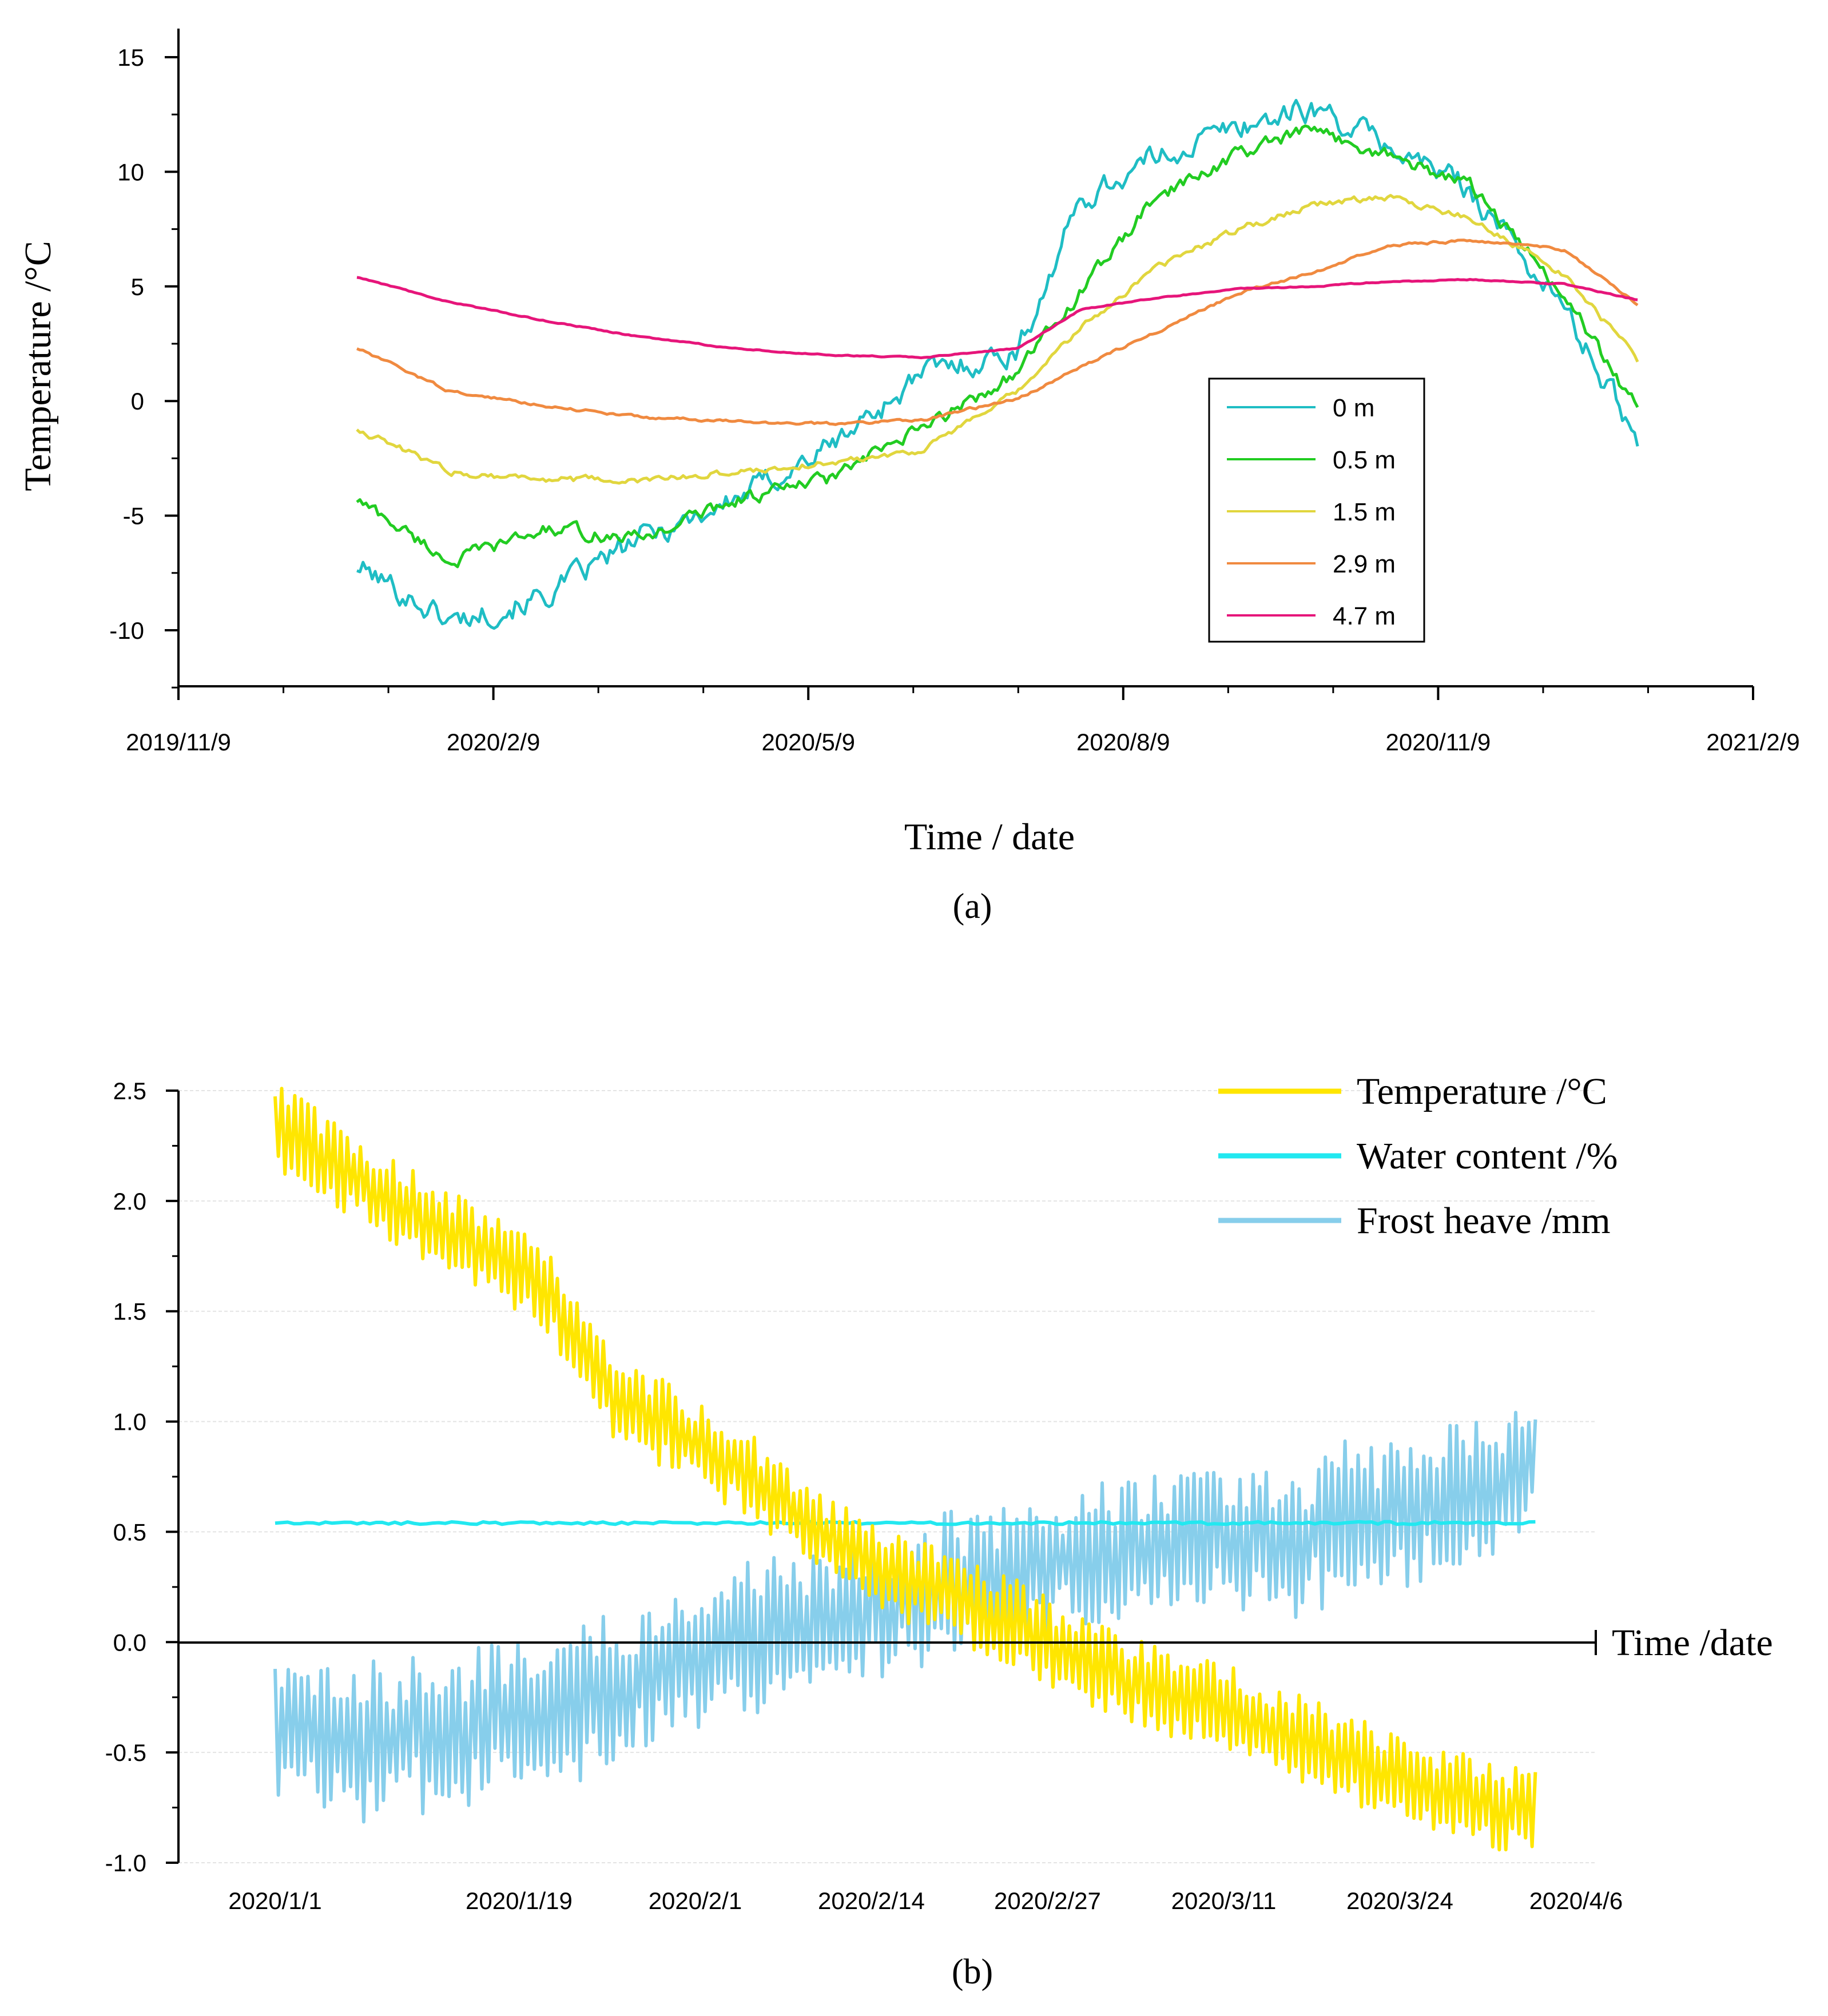 Image resolution: width=1828 pixels, height=2016 pixels. I want to click on a-x-tick-label: 2020/11/9, so click(1438, 742).